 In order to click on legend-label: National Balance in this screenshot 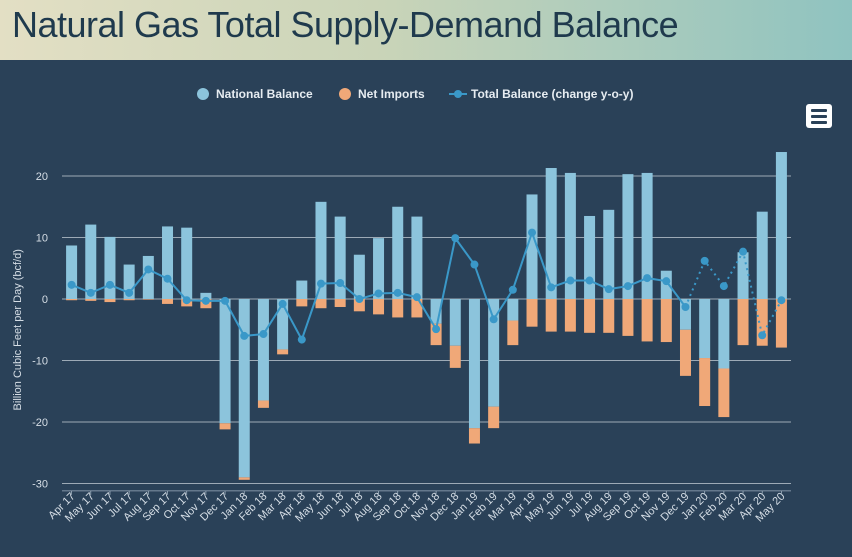, I will do `click(264, 94)`.